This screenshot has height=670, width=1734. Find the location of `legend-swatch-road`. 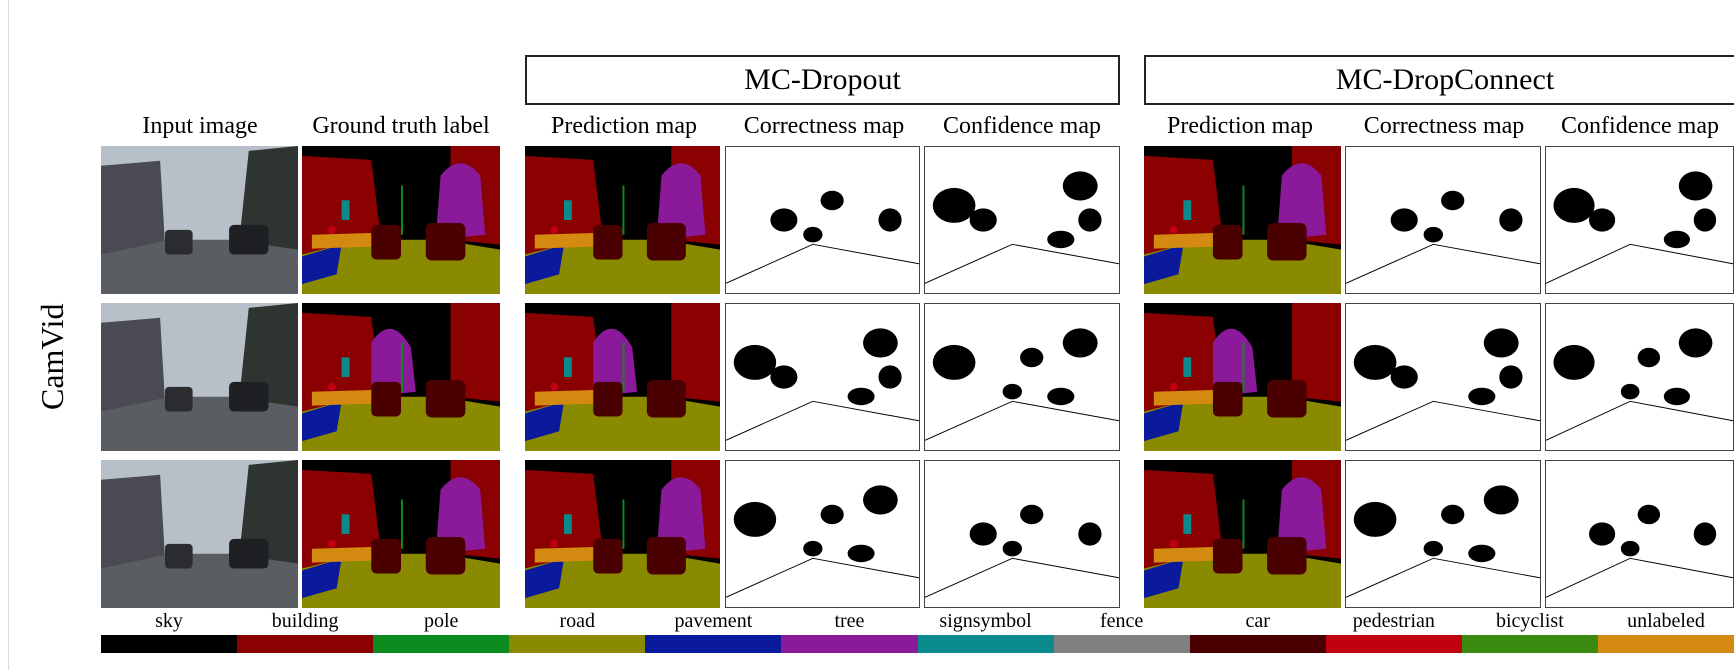

legend-swatch-road is located at coordinates (578, 644).